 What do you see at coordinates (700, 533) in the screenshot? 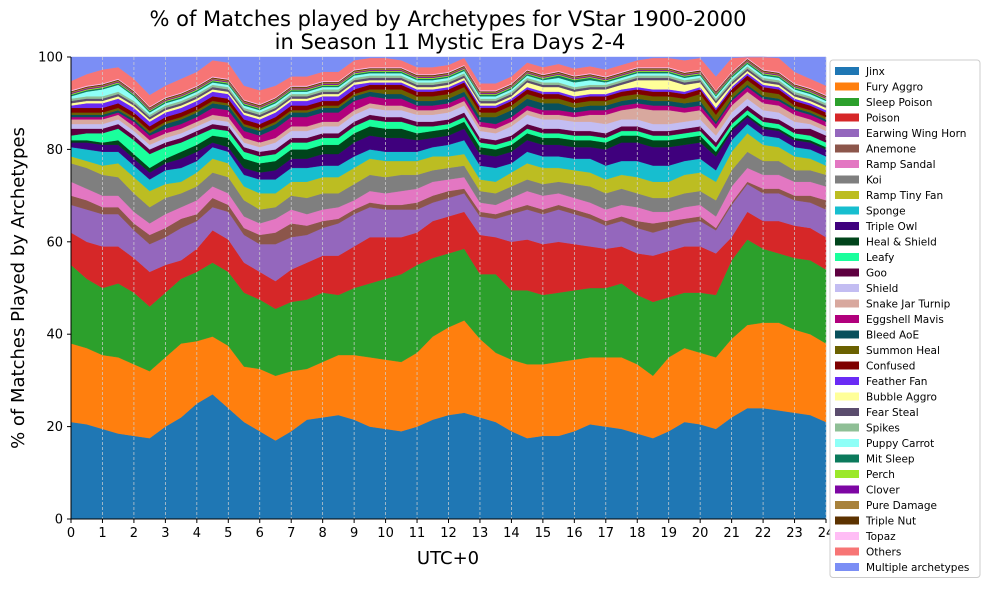
I see `x-tick-label: 20` at bounding box center [700, 533].